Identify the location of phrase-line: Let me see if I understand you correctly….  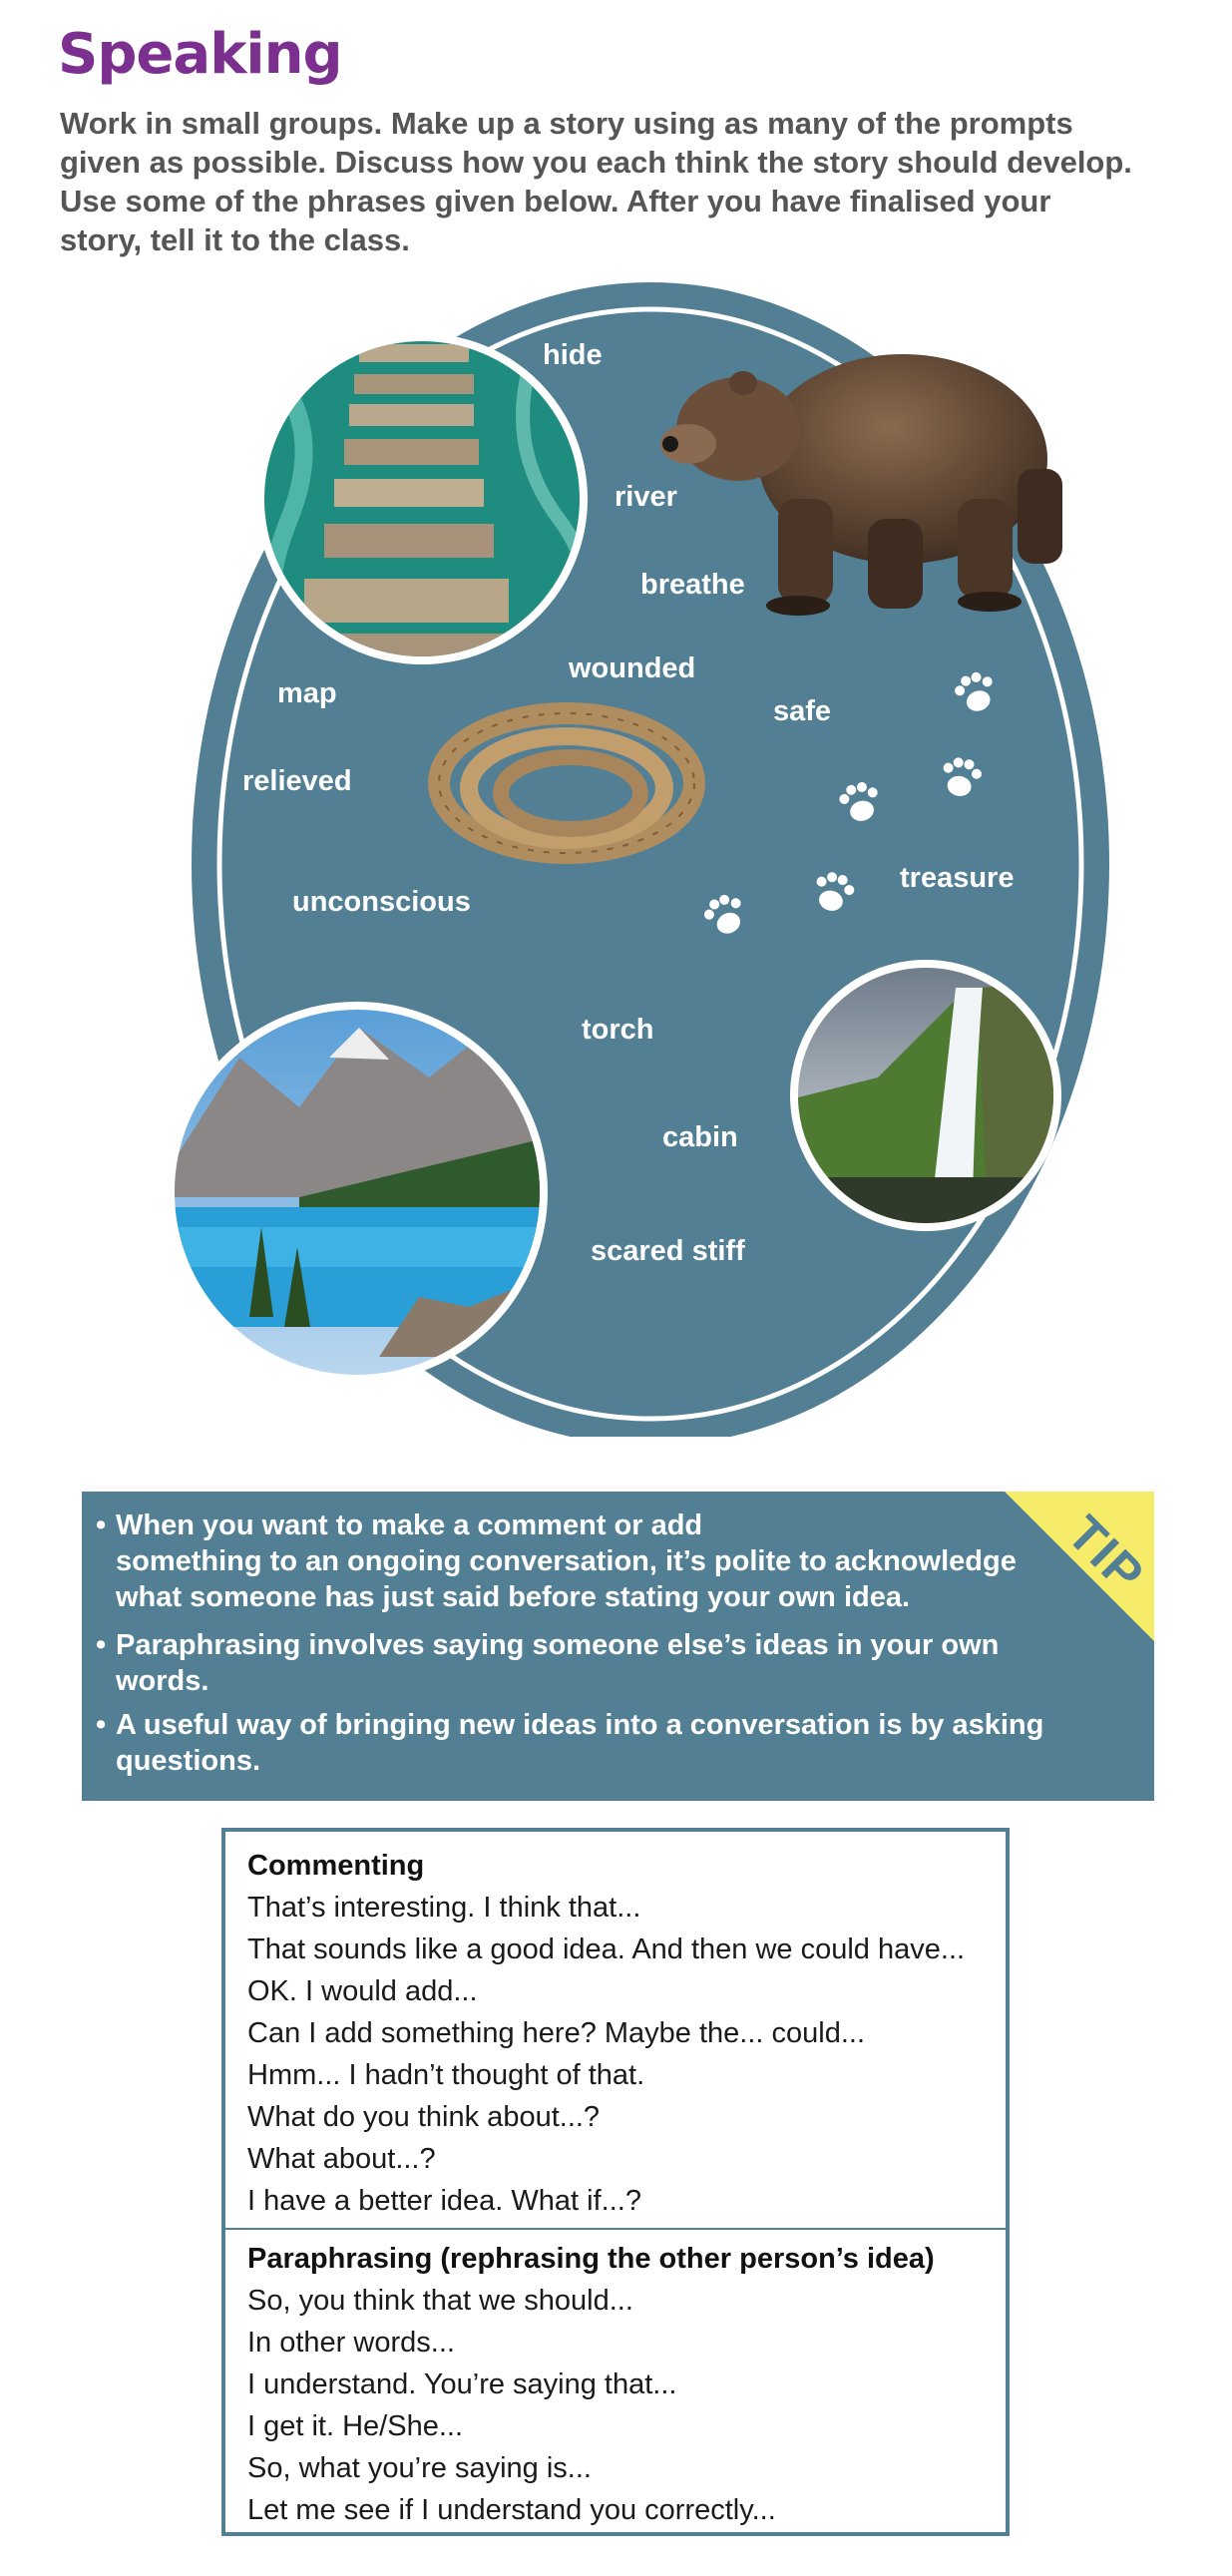
(511, 2510).